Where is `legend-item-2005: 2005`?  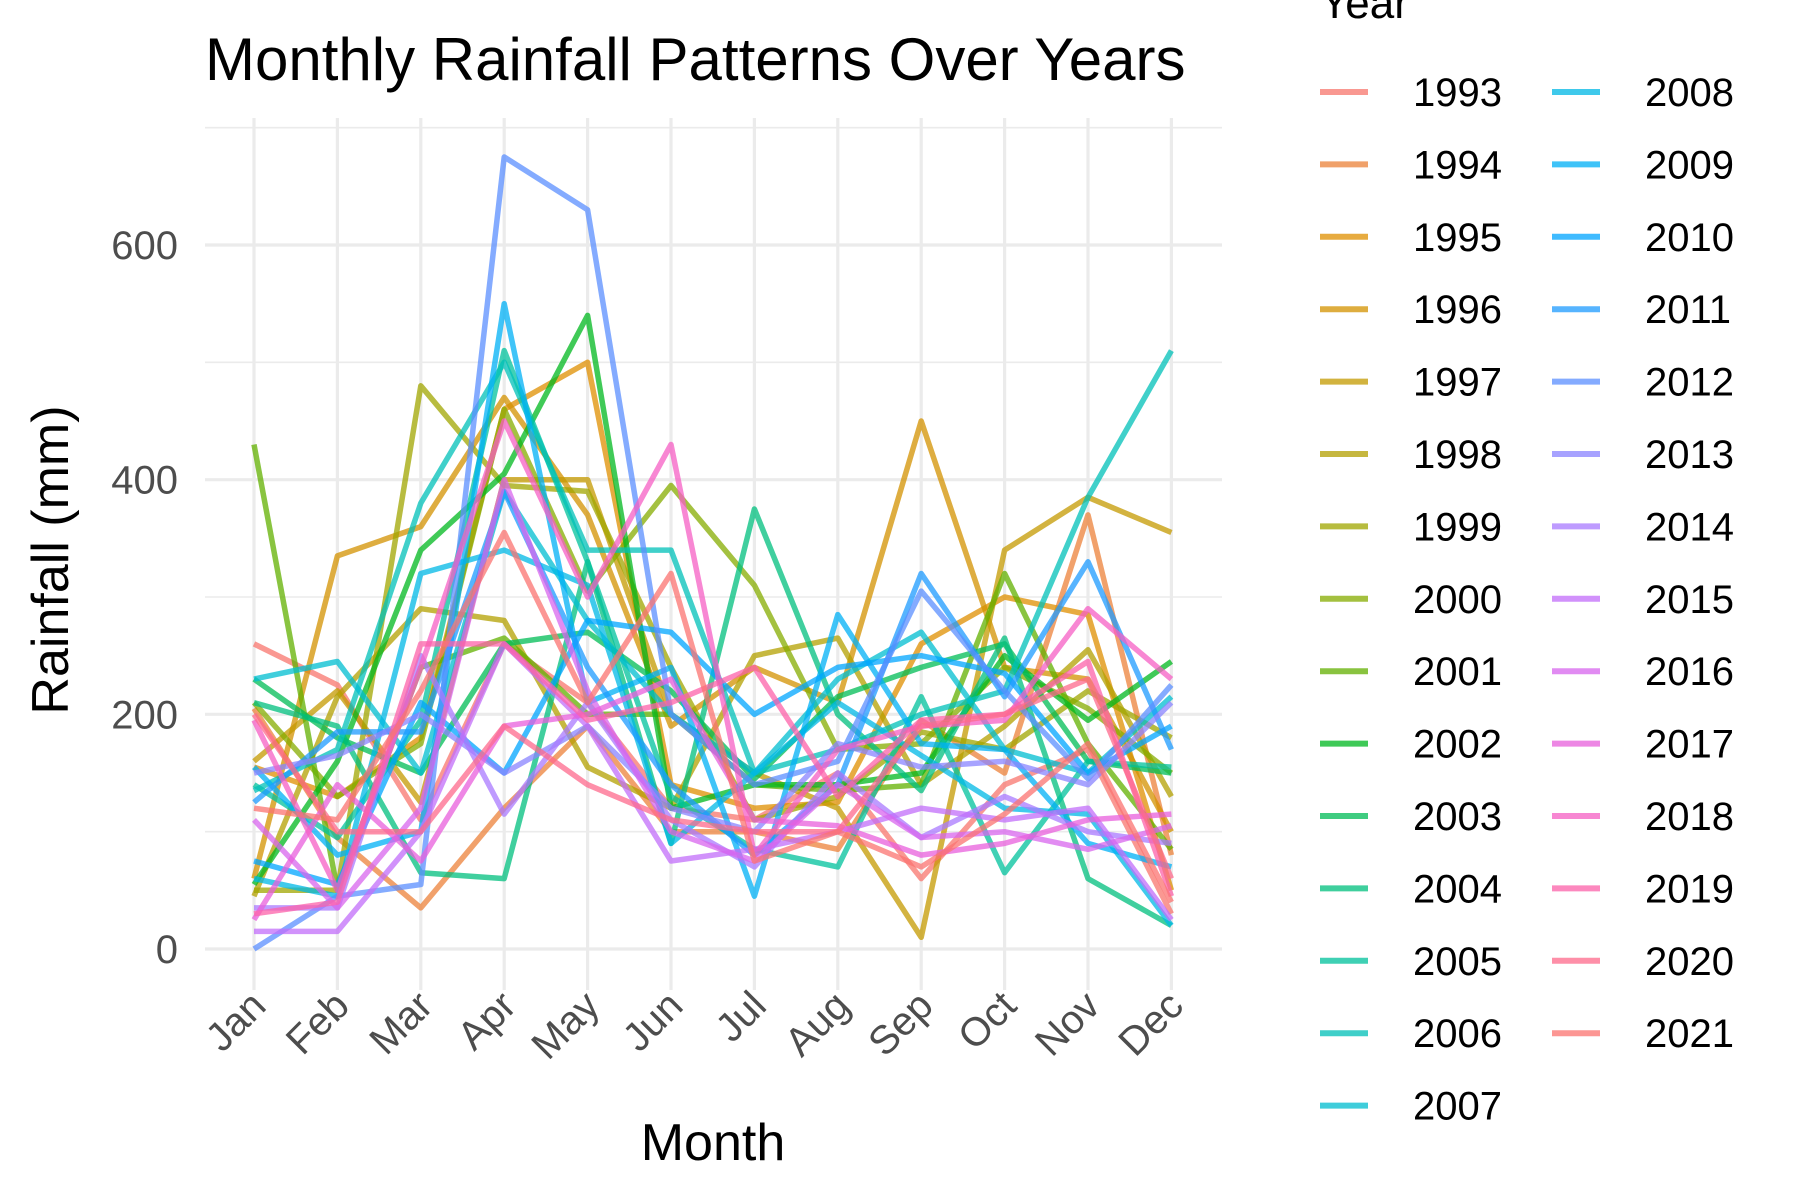
legend-item-2005: 2005 is located at coordinates (1411, 962).